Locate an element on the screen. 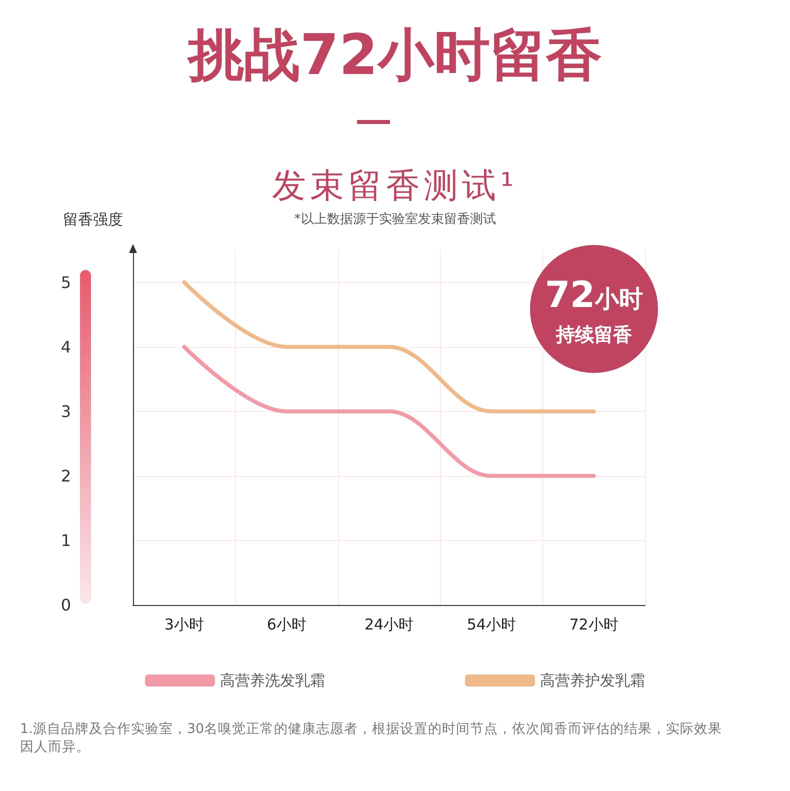  y-axis-title: 留香强度 is located at coordinates (93, 219).